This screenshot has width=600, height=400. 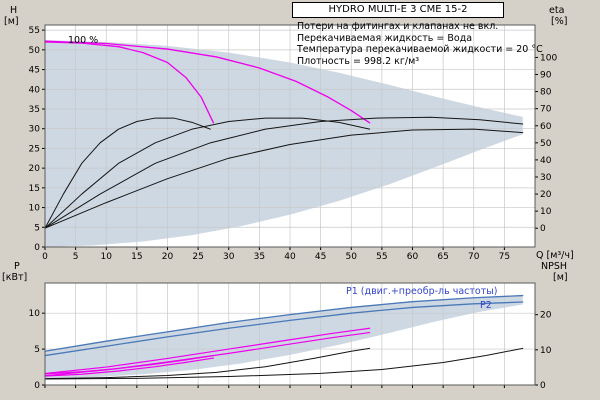 I want to click on x-tick-label: 50, so click(x=352, y=257).